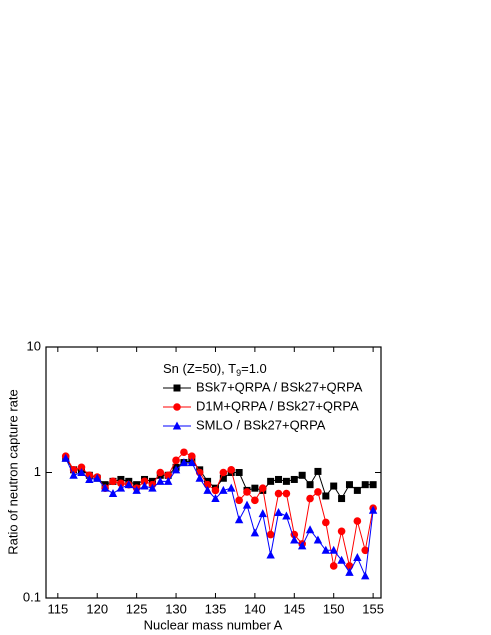  I want to click on y-tick-label: 10, so click(34, 345).